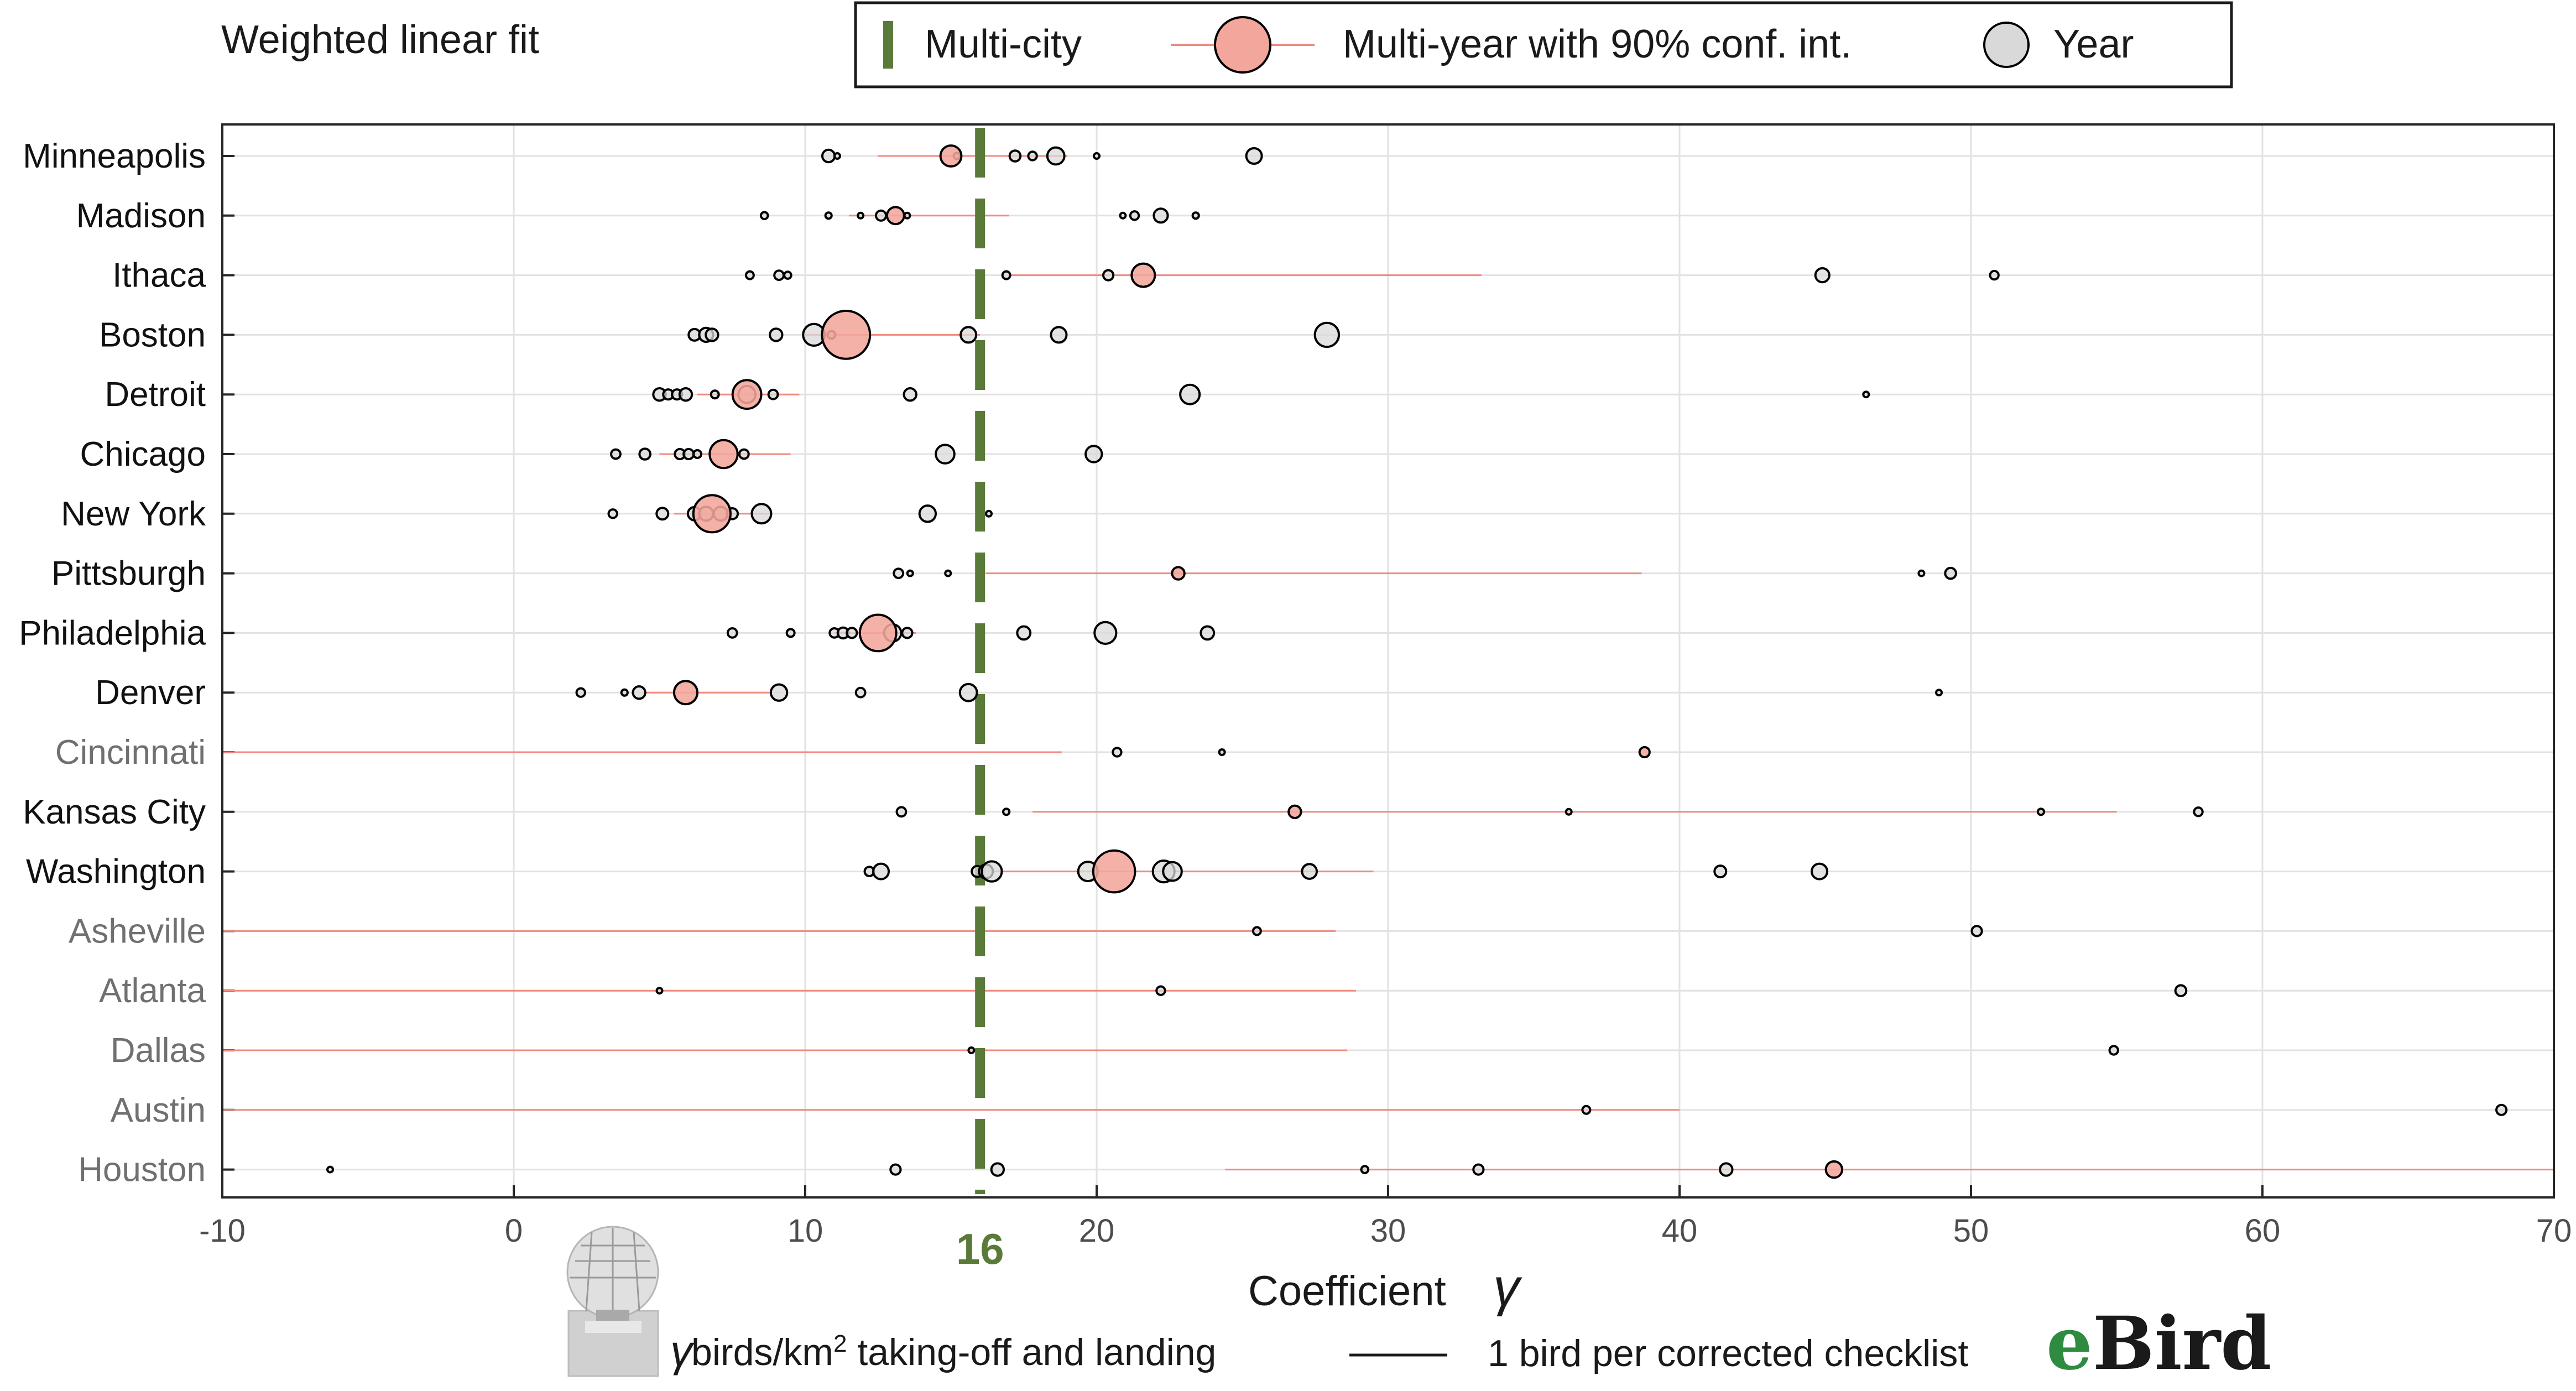 Image resolution: width=2576 pixels, height=1391 pixels. Describe the element at coordinates (685, 693) in the screenshot. I see `multi-year-marker-denver` at that location.